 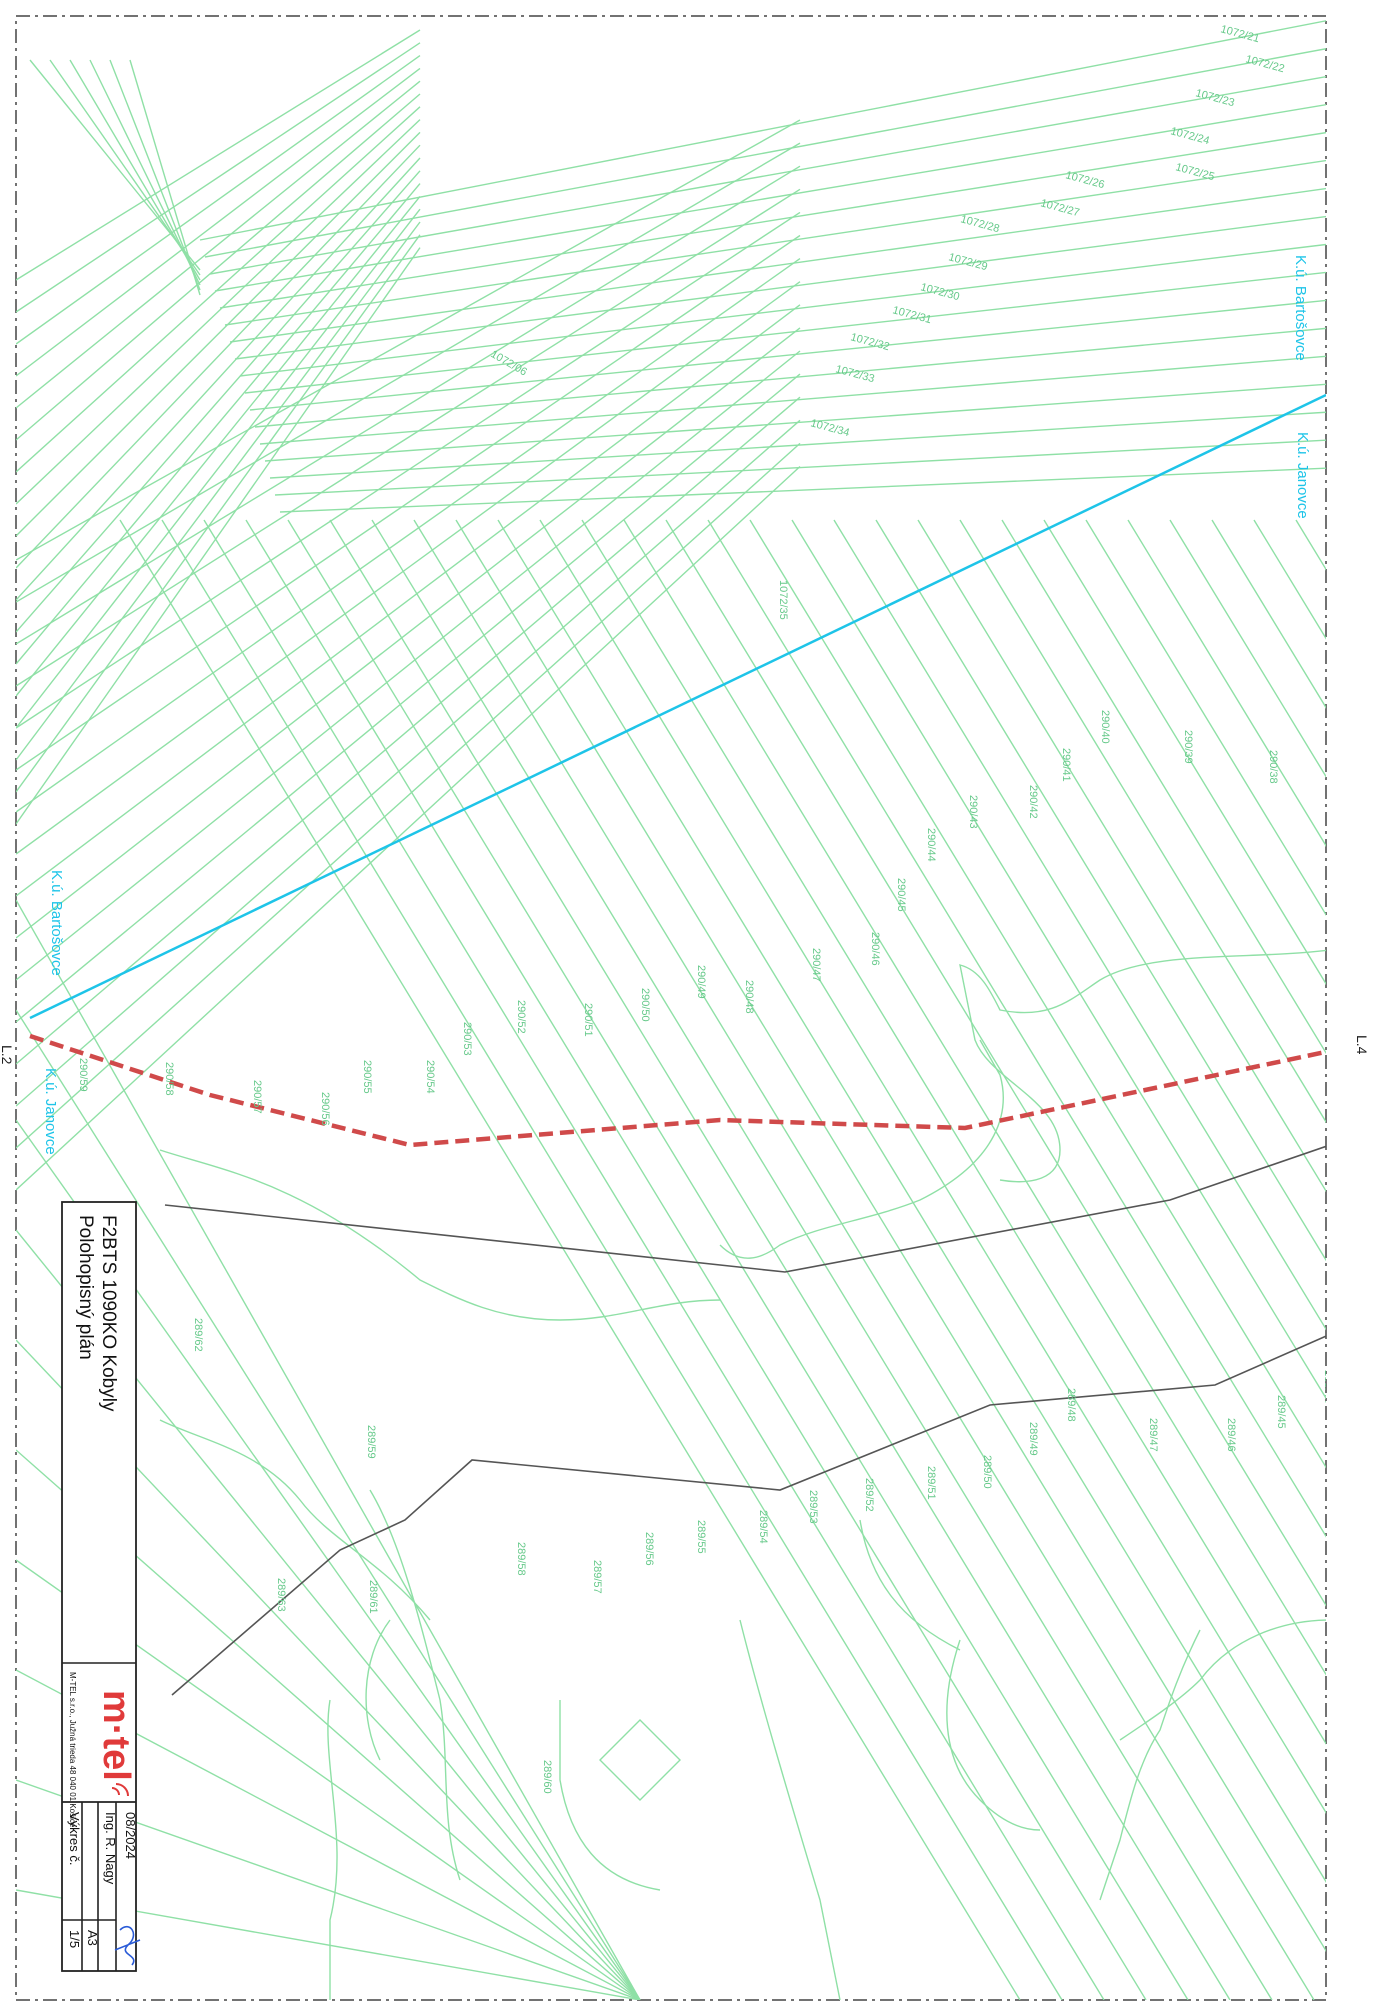 What do you see at coordinates (130, 1835) in the screenshot?
I see `date-value: 08/2024` at bounding box center [130, 1835].